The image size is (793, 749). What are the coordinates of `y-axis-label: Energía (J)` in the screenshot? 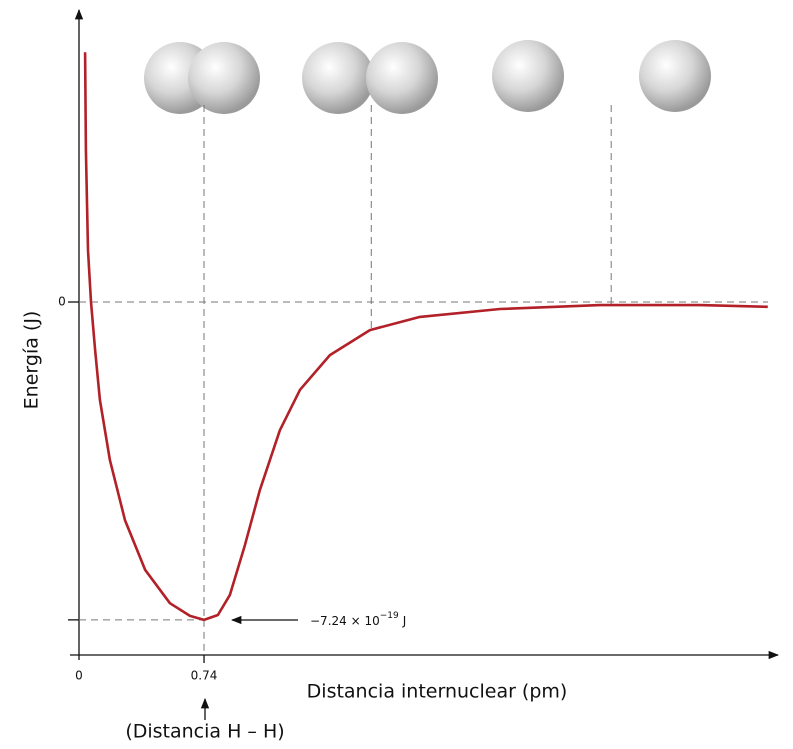 It's located at (32, 360).